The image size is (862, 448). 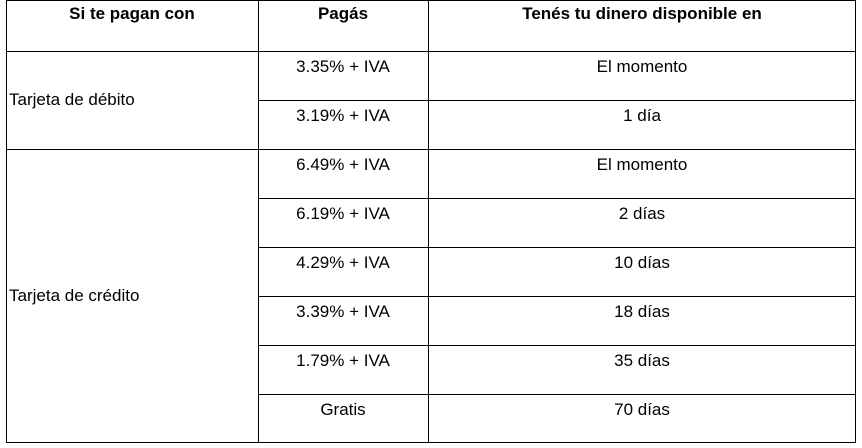 I want to click on header-divider, so click(x=431, y=51).